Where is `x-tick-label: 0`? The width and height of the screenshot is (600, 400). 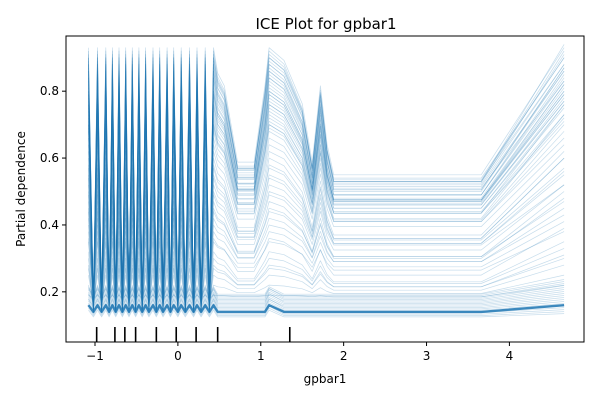
x-tick-label: 0 is located at coordinates (178, 356).